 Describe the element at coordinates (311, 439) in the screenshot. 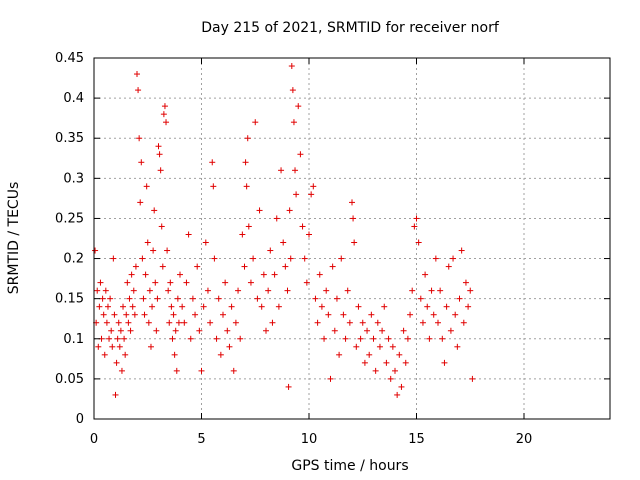

I see `x-tick-labels: 0 5 10 15 20` at that location.